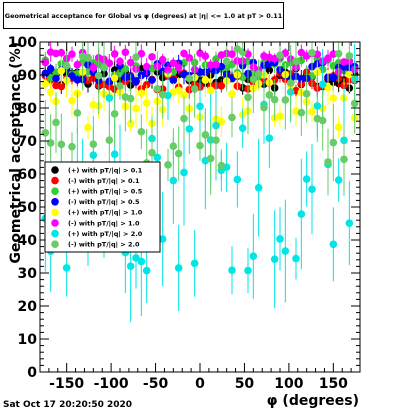  I want to click on y-tick-label: 0, so click(32, 373).